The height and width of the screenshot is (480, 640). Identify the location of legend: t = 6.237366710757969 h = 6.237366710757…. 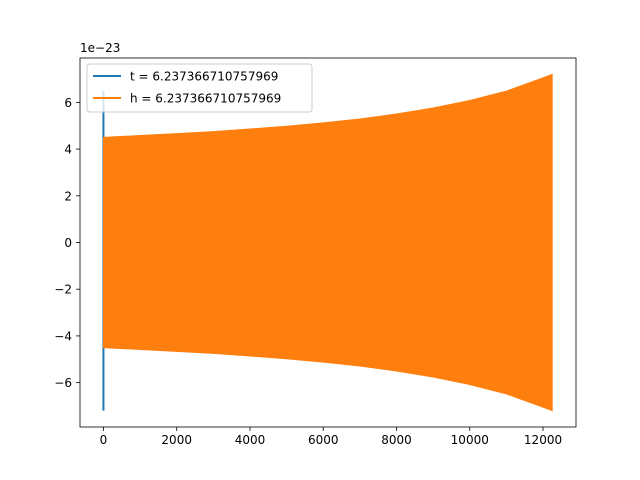
(199, 88).